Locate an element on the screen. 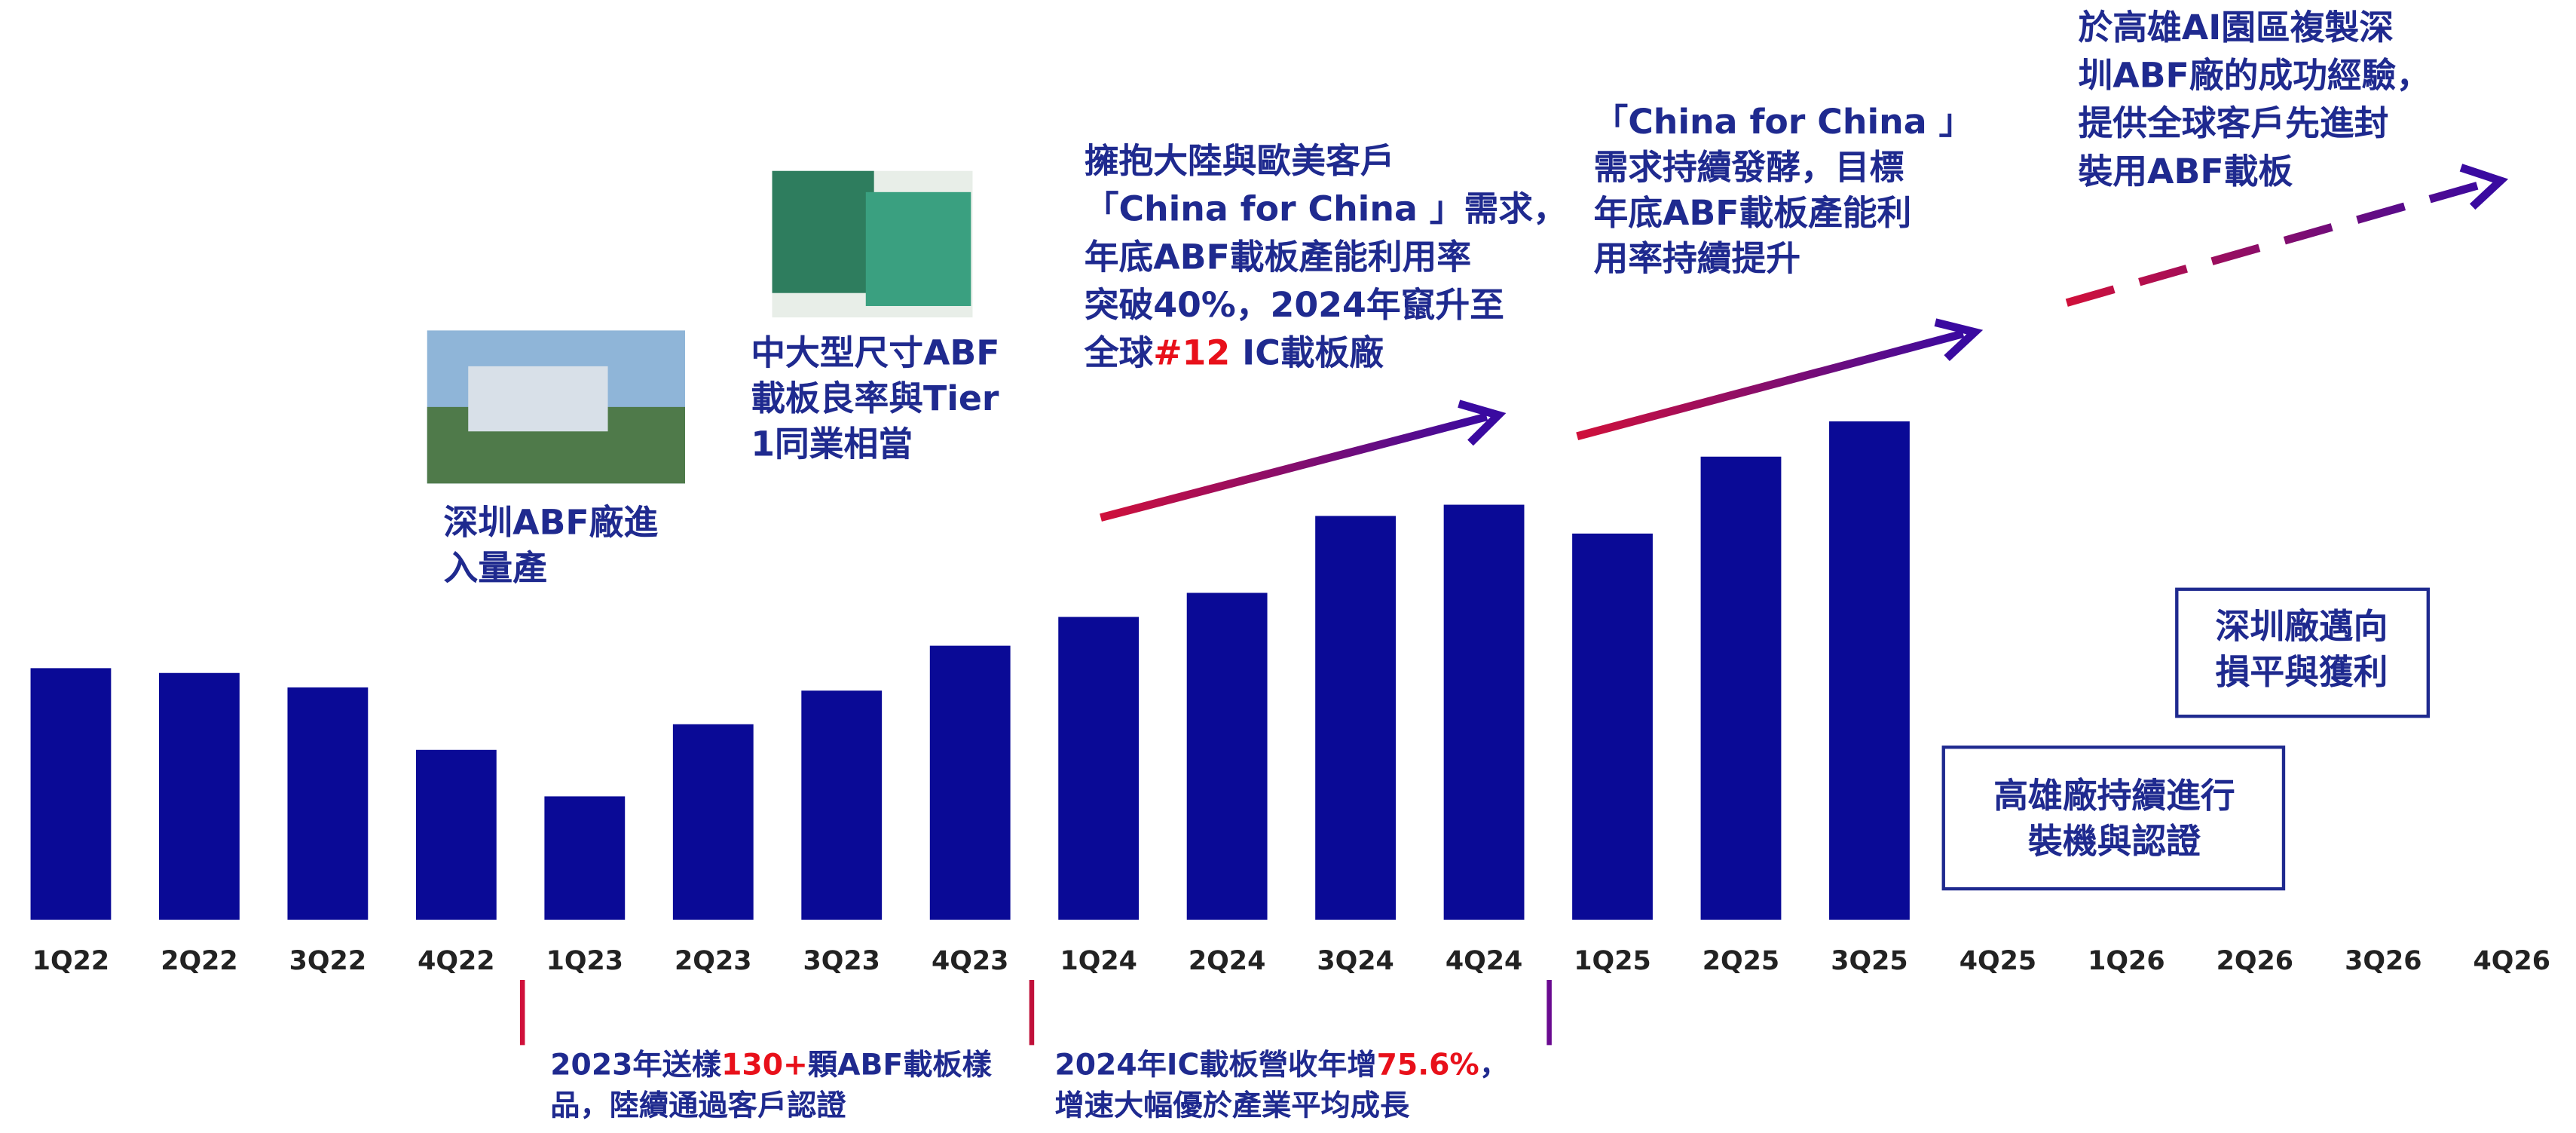  annotation: 全球#12 IC載板廠 is located at coordinates (1234, 352).